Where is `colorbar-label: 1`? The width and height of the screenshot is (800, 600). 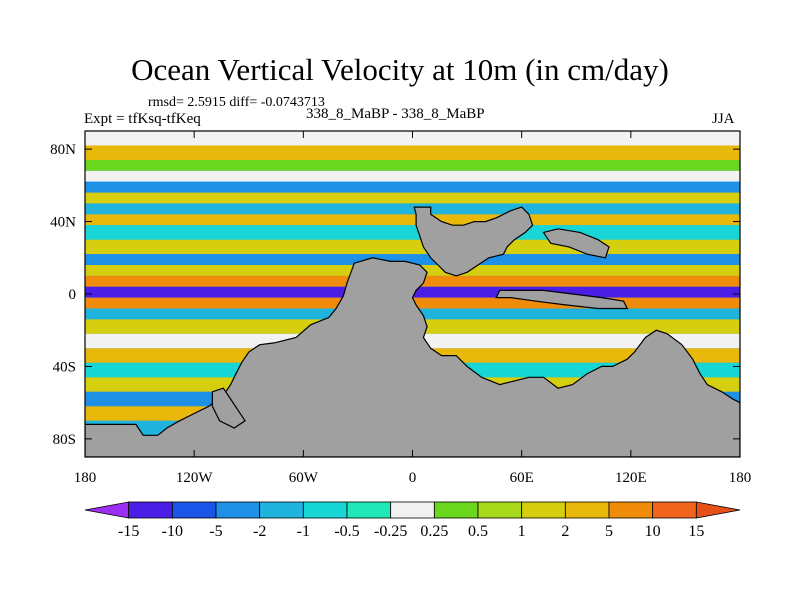 colorbar-label: 1 is located at coordinates (522, 531).